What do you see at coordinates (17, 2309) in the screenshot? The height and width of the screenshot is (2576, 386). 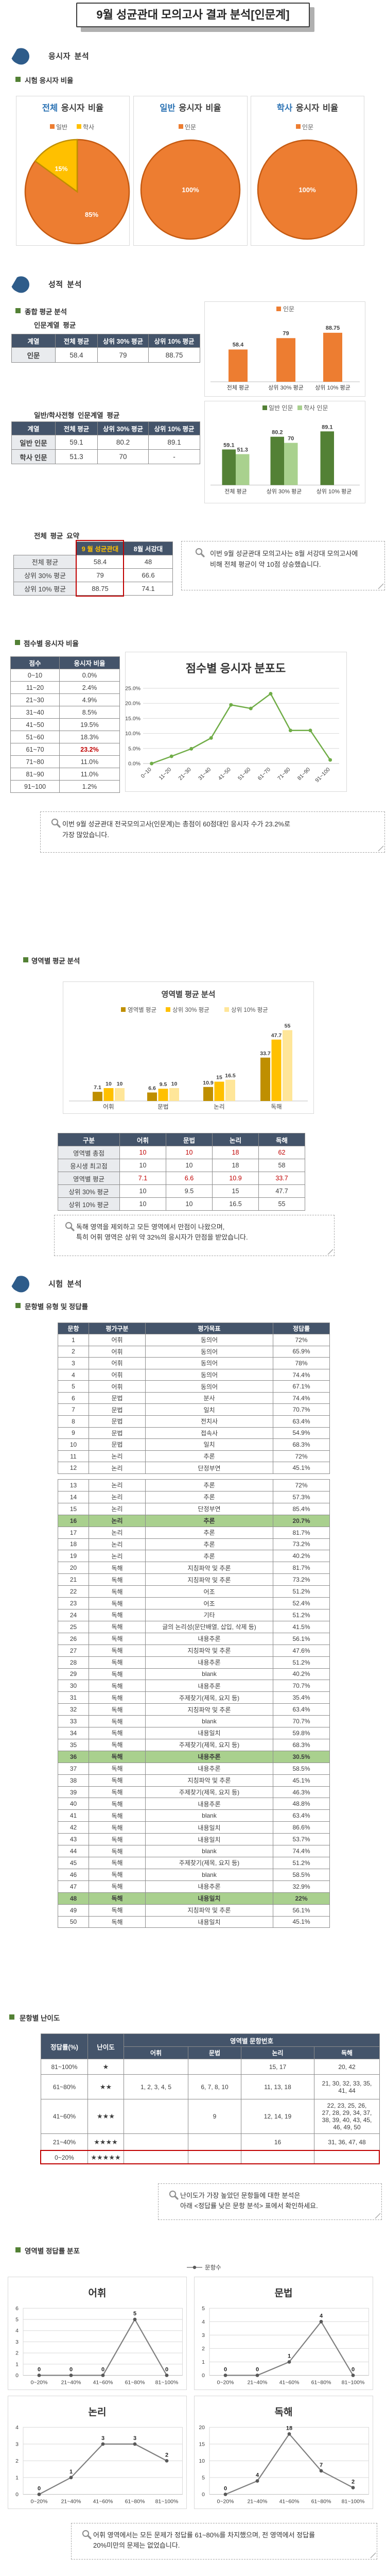 I see `svg-text: 6` at bounding box center [17, 2309].